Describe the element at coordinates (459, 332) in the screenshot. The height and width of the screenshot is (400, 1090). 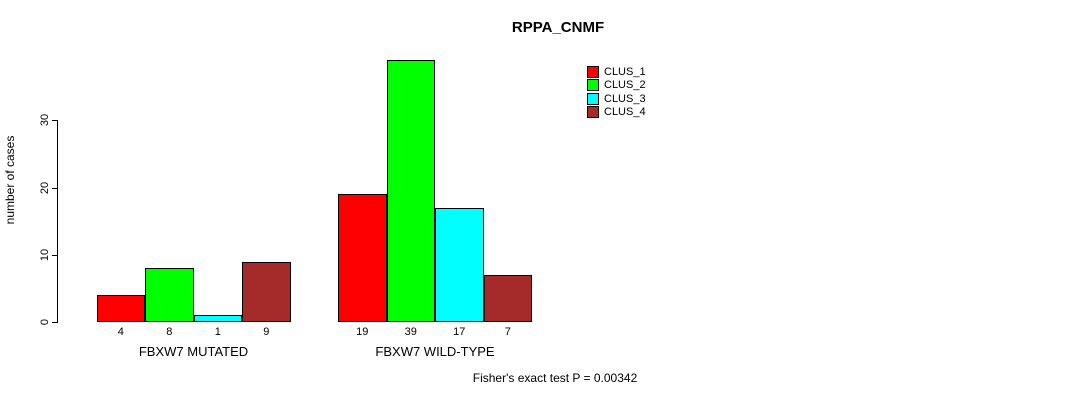
I see `bar-value-label: 17` at that location.